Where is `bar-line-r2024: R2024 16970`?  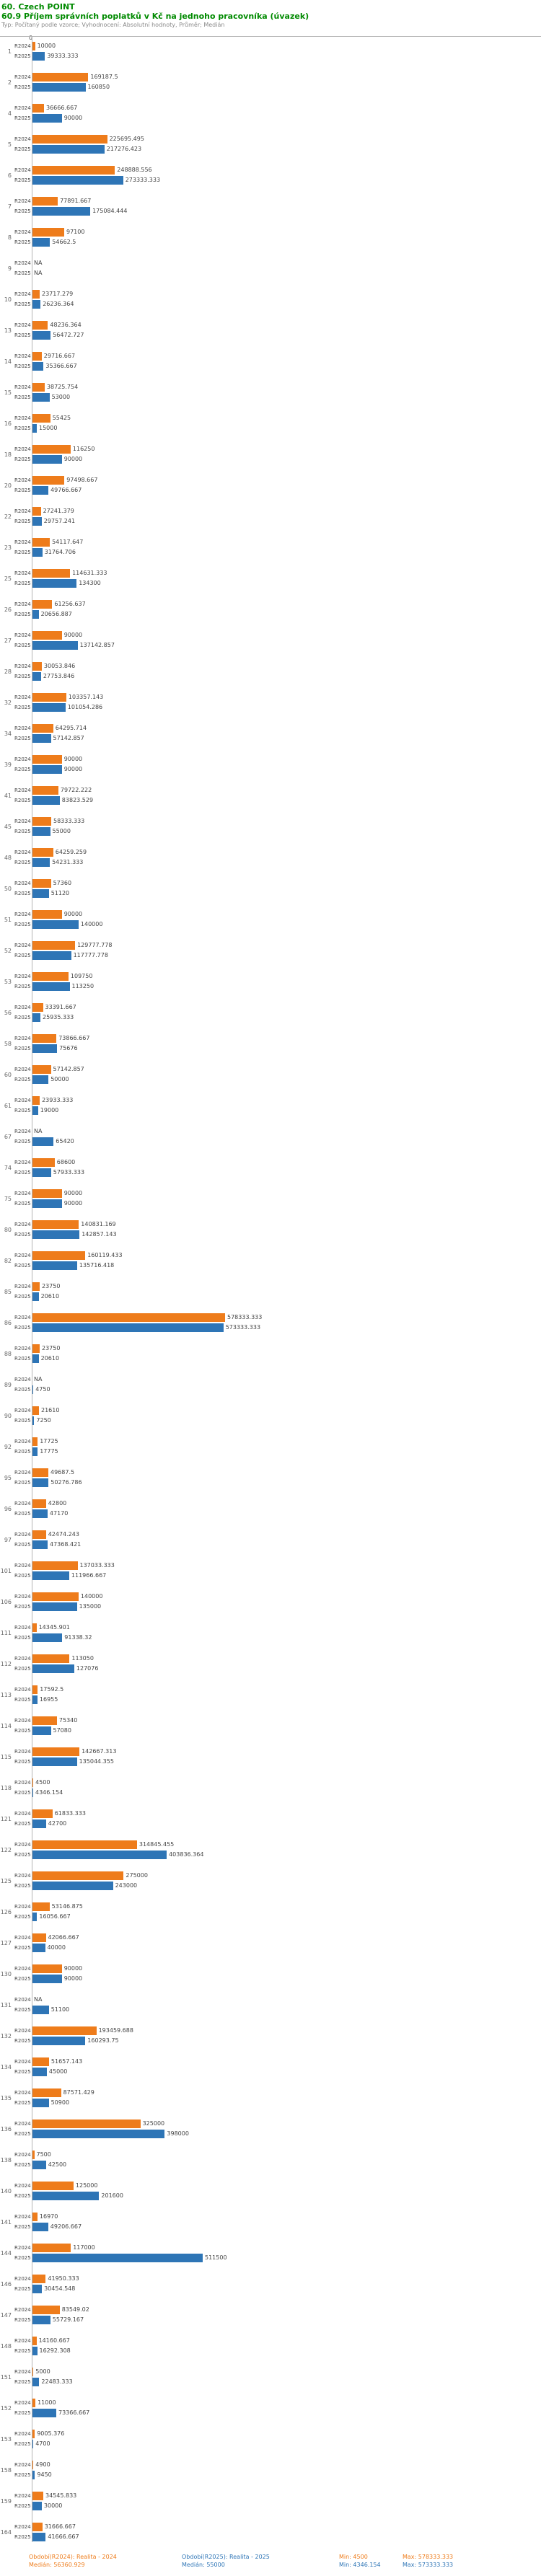
bar-line-r2024: R2024 16970 is located at coordinates (277, 2216).